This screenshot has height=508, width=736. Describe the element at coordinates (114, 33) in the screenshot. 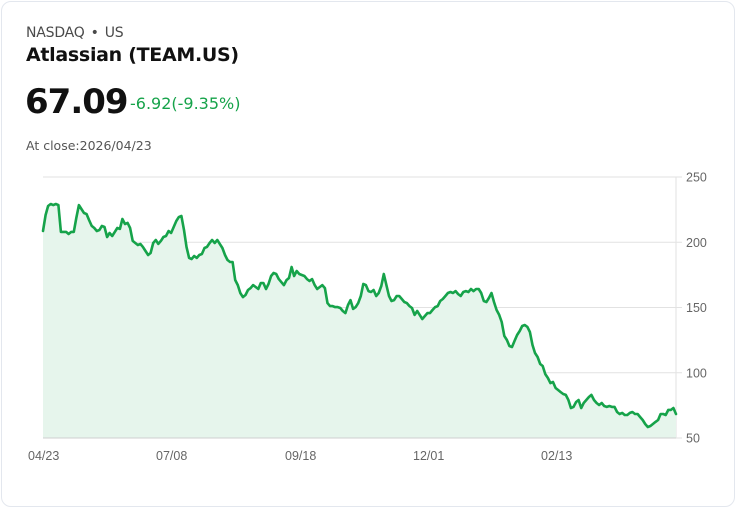

I see `region-label: US` at that location.